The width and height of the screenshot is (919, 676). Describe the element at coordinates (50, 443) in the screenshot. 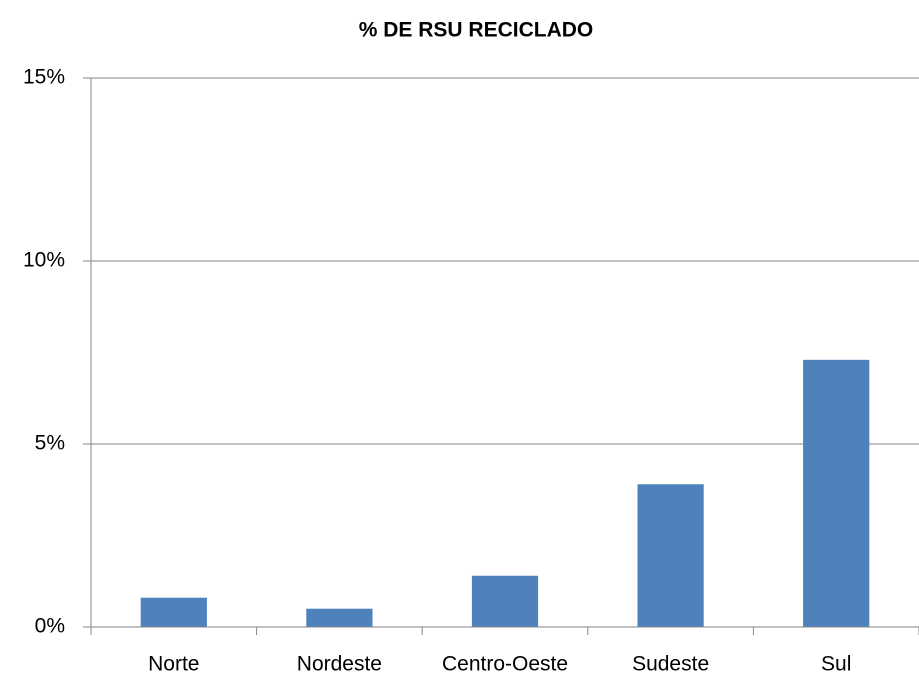

I see `y-tick-label: 5%` at that location.